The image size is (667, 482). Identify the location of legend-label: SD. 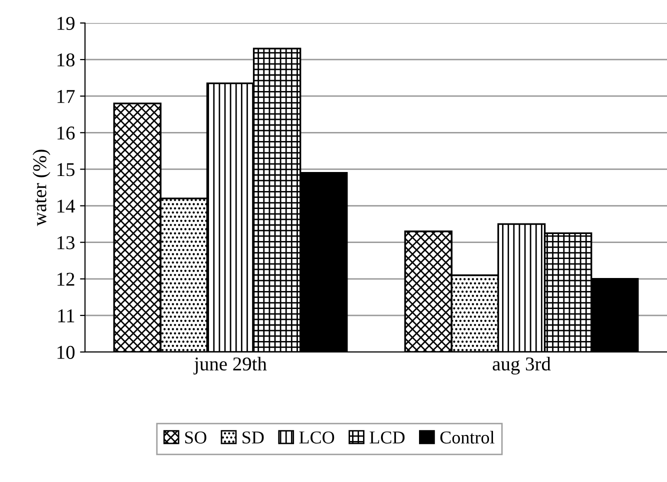
(253, 437).